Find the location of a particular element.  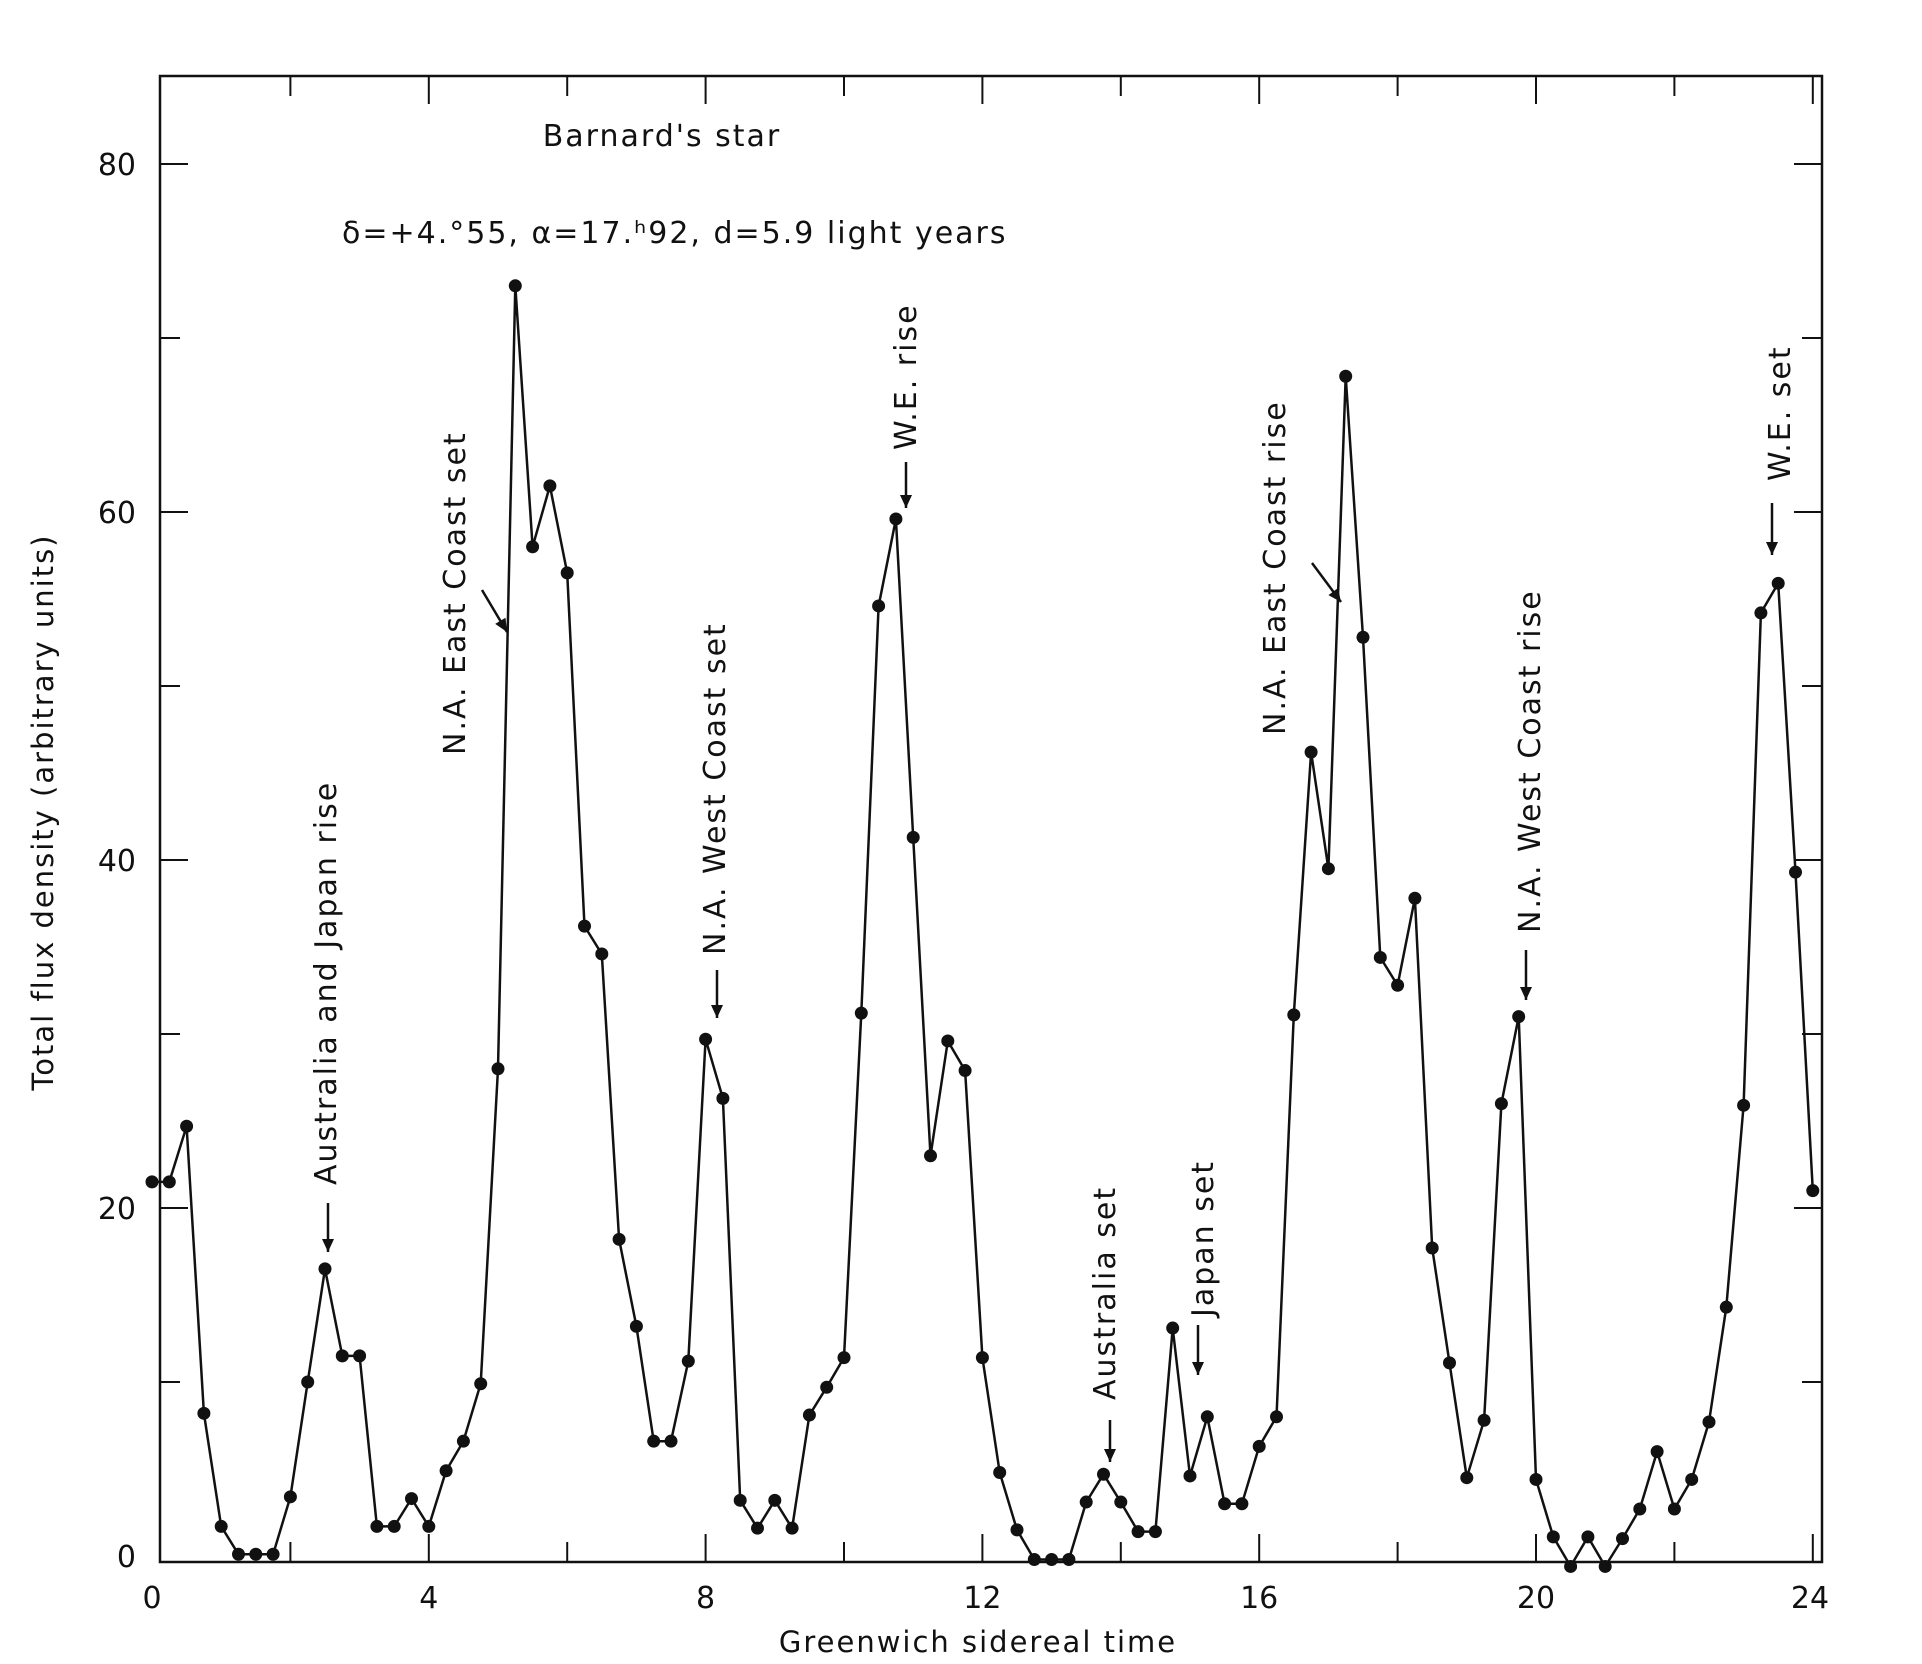

annotation: N.A. East Coast rise is located at coordinates (1300, 567).